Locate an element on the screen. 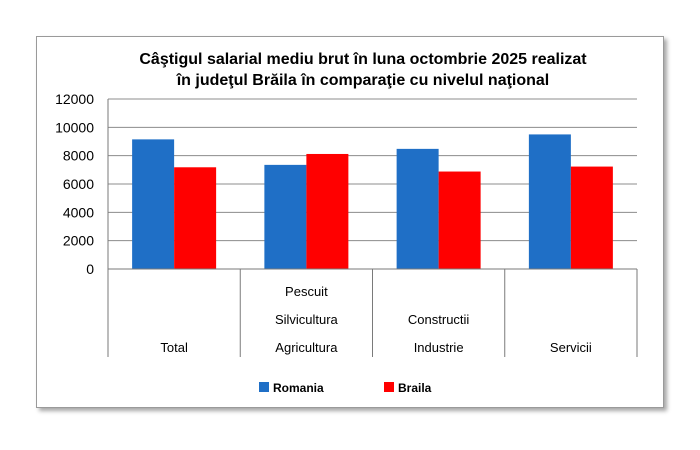 The width and height of the screenshot is (700, 450). y-tick-label: 2000 is located at coordinates (78, 241).